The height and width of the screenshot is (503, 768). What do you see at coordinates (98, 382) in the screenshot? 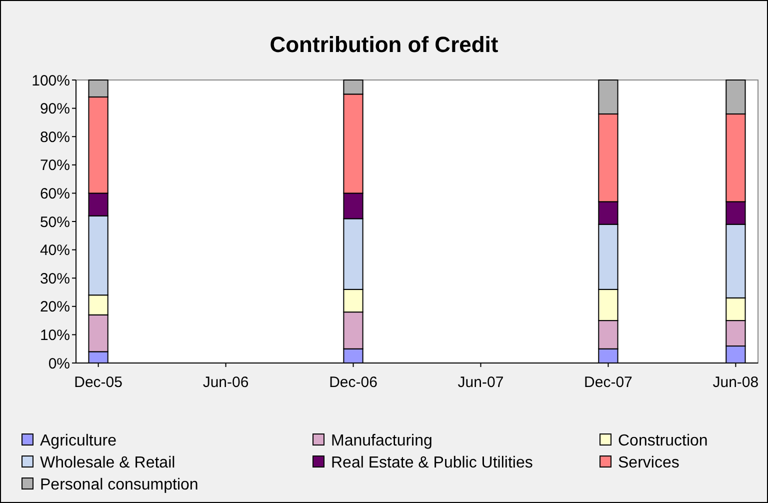
I see `x-tick-label: Dec-05` at bounding box center [98, 382].